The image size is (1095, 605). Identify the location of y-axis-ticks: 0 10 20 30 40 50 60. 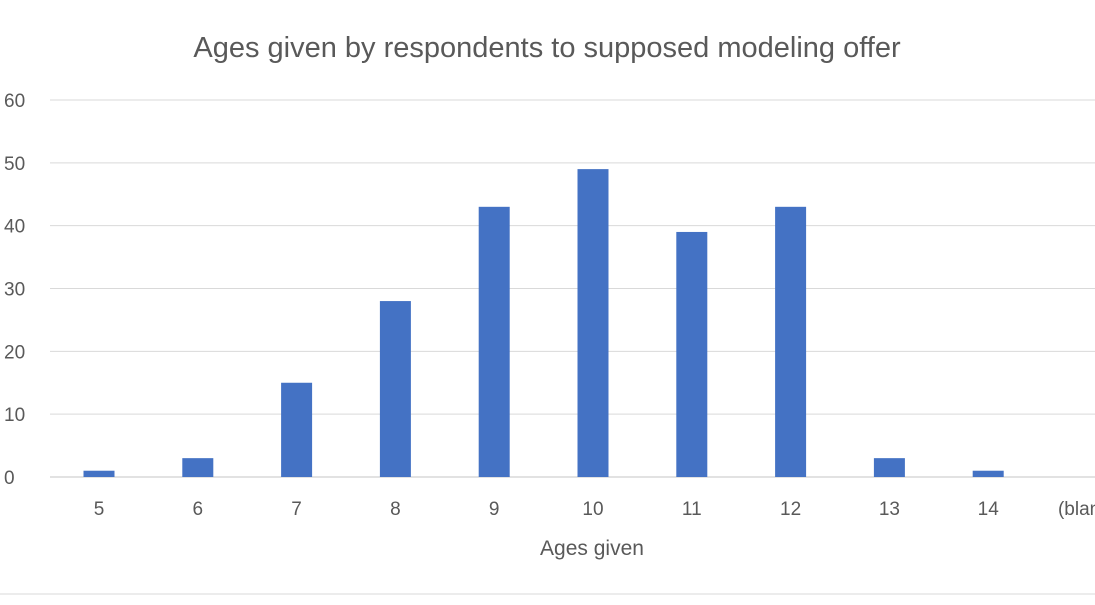
(14, 290).